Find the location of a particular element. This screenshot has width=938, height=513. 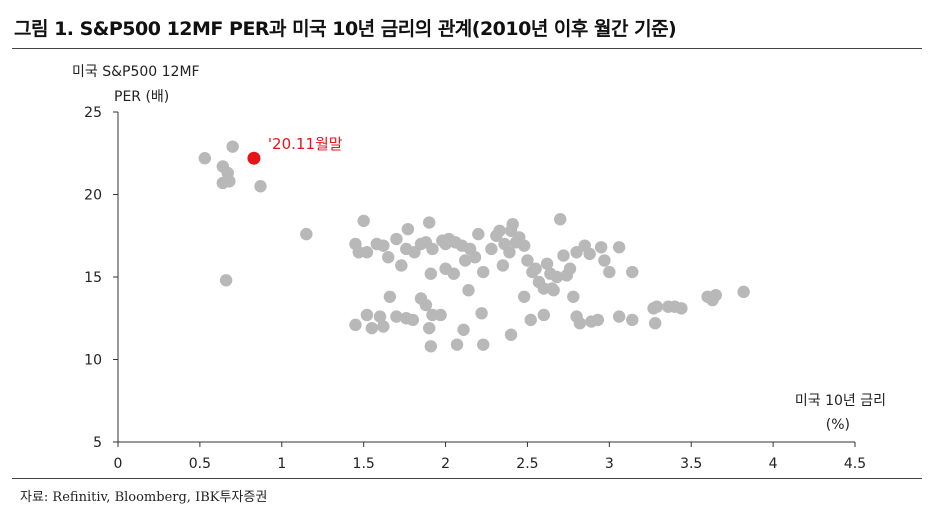

y-tick-label: 20 is located at coordinates (93, 196).